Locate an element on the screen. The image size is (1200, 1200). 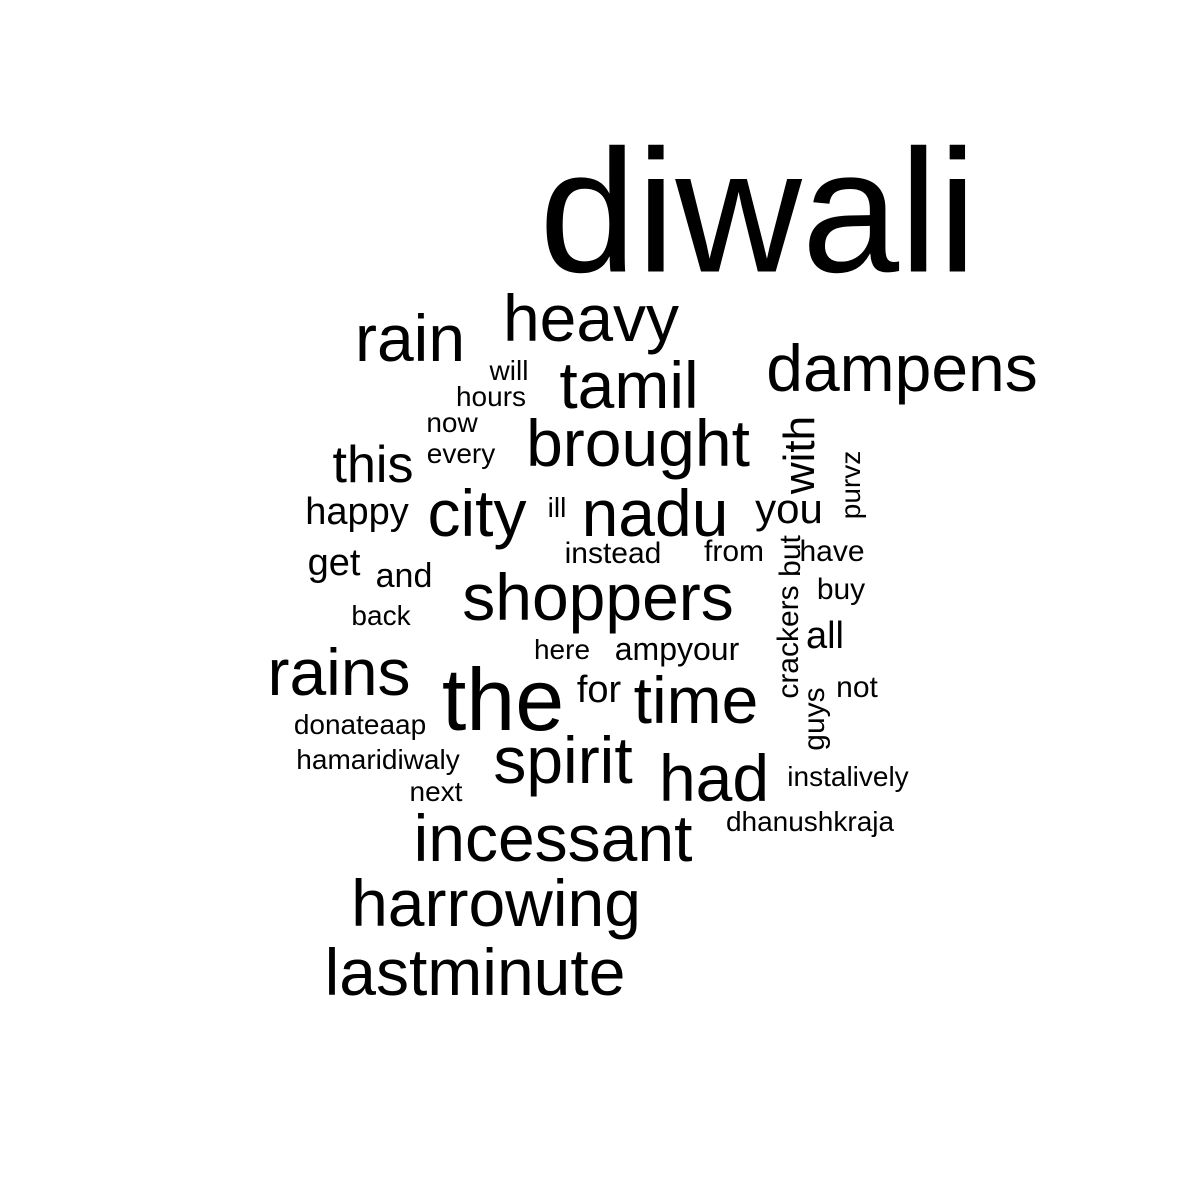
word-purvz: purvz is located at coordinates (850, 485).